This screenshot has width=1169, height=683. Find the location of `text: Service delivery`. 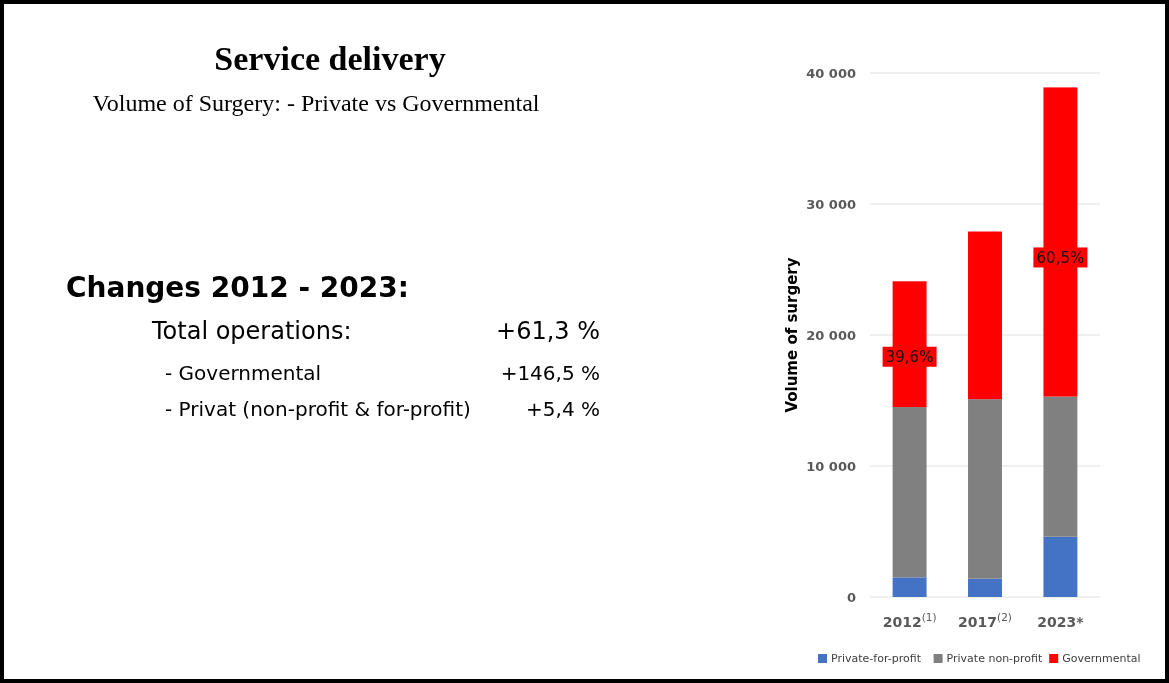

text: Service delivery is located at coordinates (330, 58).